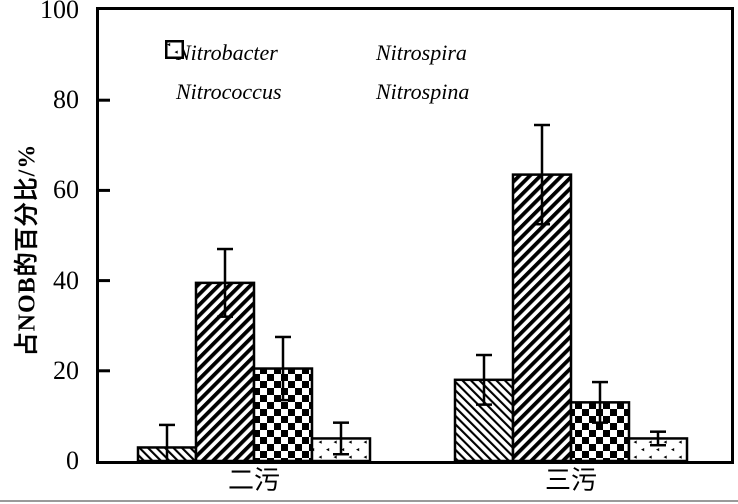 The height and width of the screenshot is (504, 738). What do you see at coordinates (59, 12) in the screenshot?
I see `y-tick-label: 100` at bounding box center [59, 12].